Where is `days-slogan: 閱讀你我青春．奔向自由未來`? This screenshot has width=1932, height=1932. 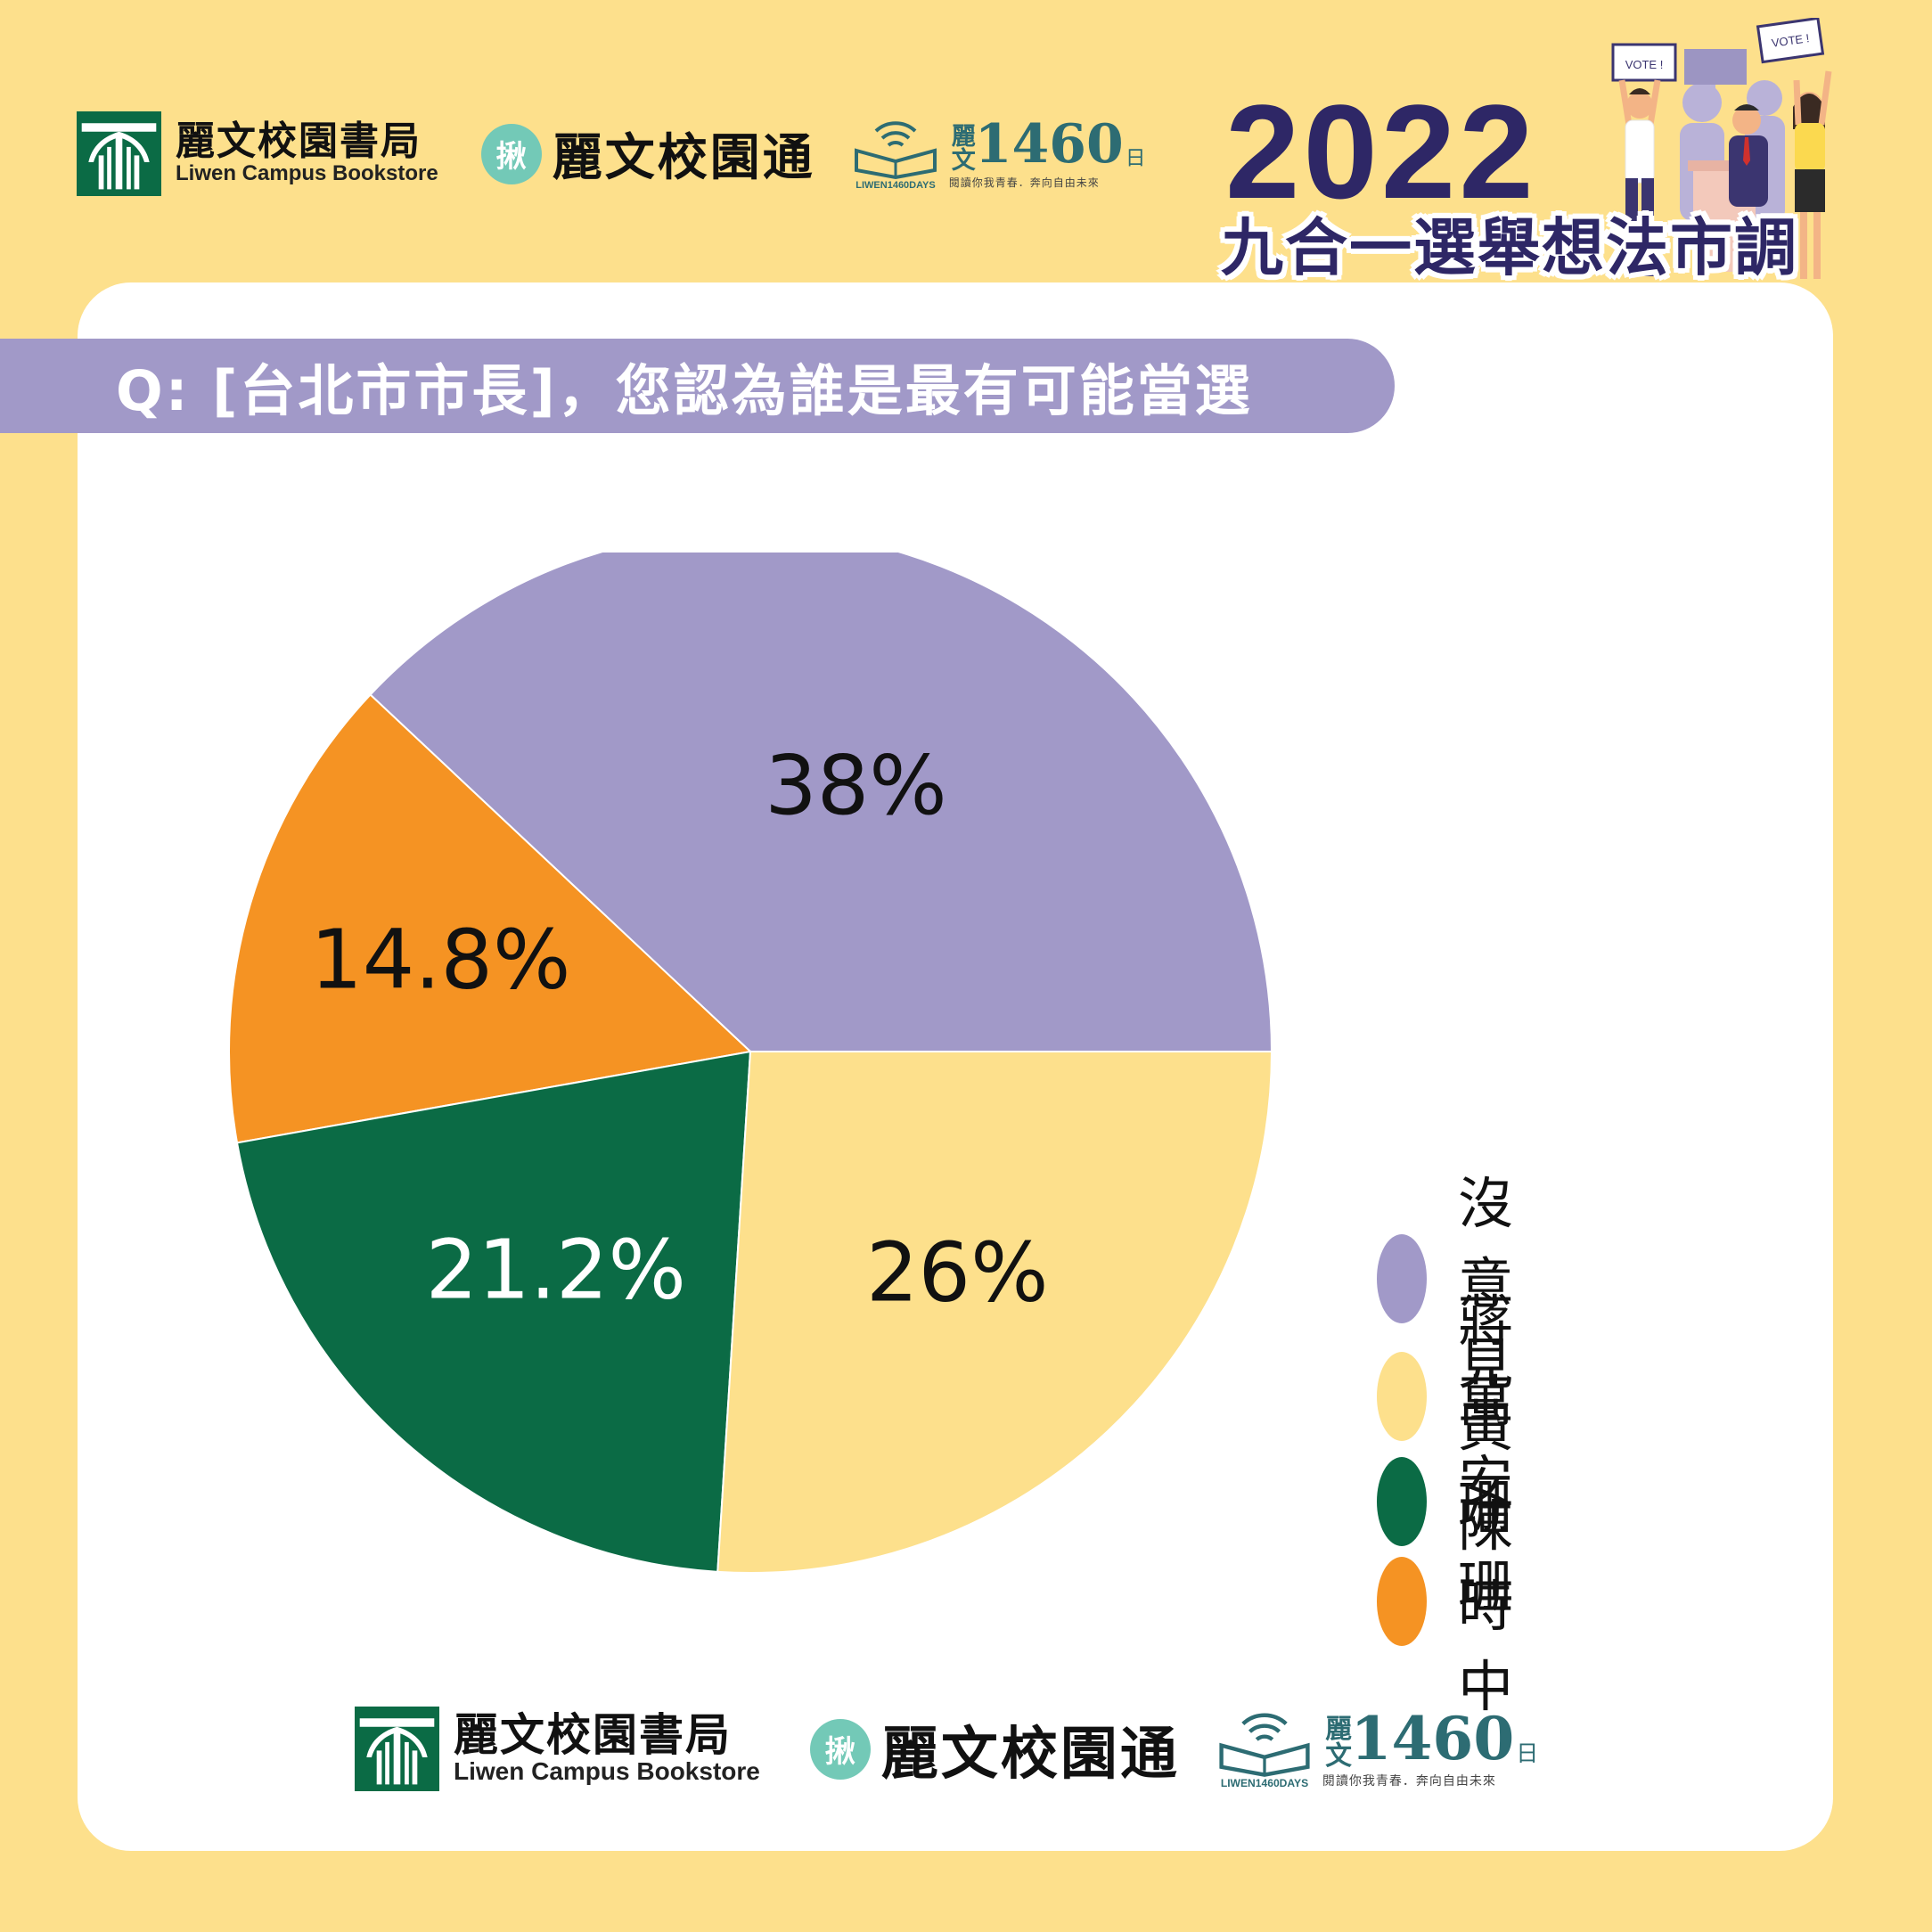 days-slogan: 閱讀你我青春．奔向自由未來 is located at coordinates (1024, 182).